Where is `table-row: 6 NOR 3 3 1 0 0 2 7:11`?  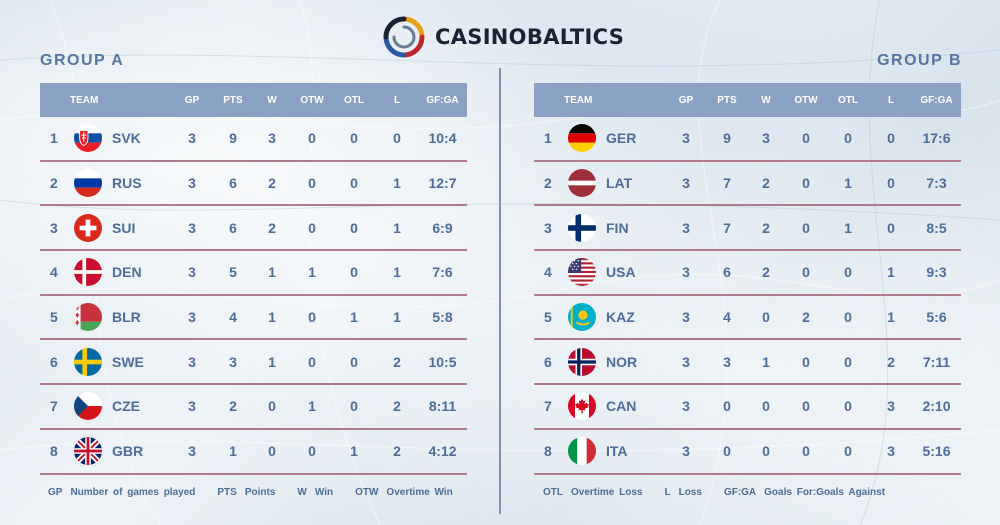
table-row: 6 NOR 3 3 1 0 0 2 7:11 is located at coordinates (747, 363).